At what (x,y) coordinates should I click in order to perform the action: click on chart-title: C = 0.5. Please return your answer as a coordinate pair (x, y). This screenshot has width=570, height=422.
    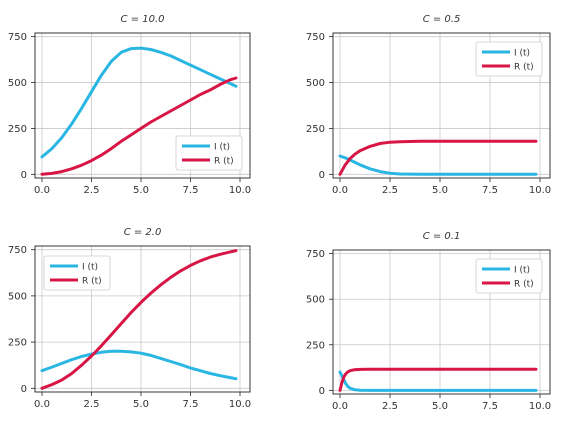
    Looking at the image, I should click on (442, 19).